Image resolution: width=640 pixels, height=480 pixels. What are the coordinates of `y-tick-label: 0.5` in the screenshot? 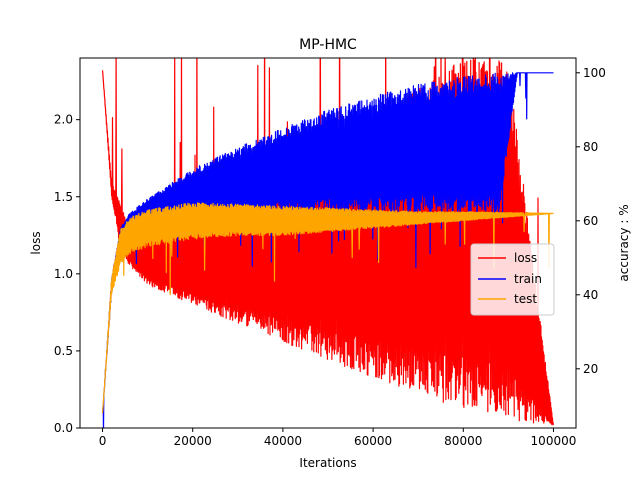 It's located at (63, 351).